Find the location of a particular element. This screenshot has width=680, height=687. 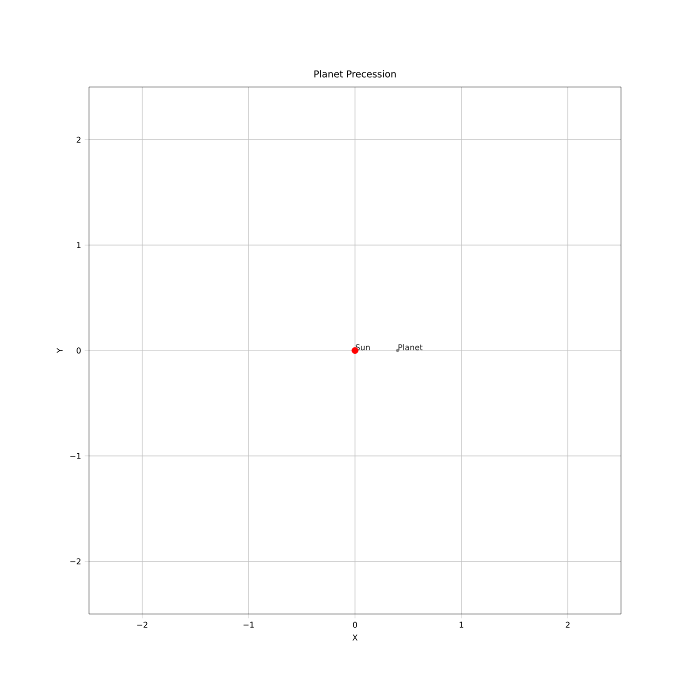

chart-title: Planet Precession is located at coordinates (355, 74).